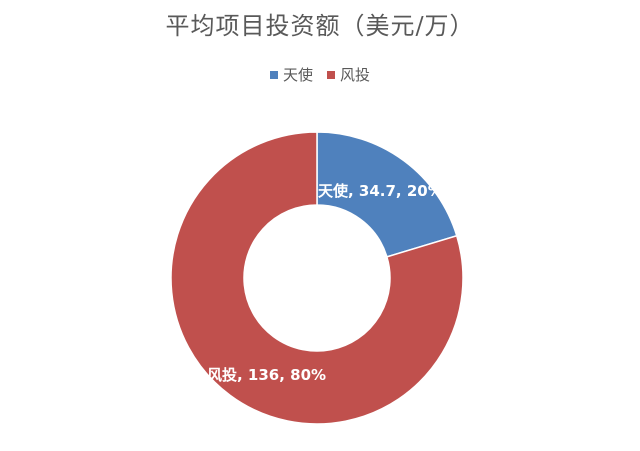 The width and height of the screenshot is (640, 451). I want to click on chart-title: 平均项目投资额（美元/万）, so click(320, 26).